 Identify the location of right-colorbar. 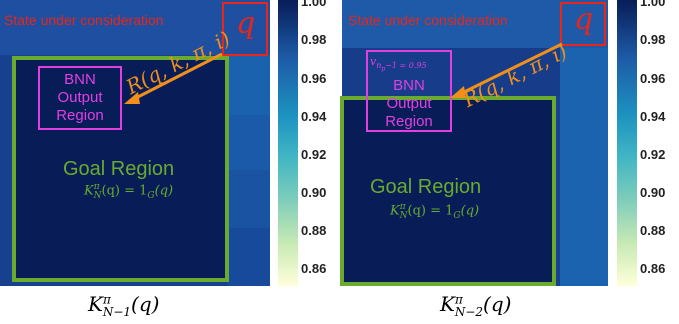
(627, 143).